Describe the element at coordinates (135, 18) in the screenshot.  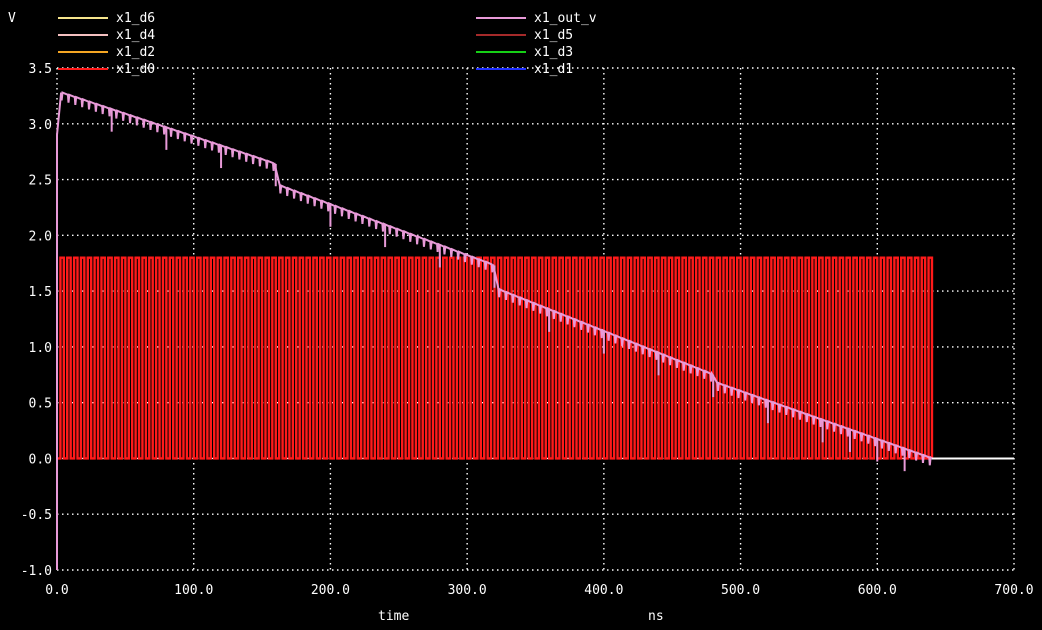
I see `legend-label-x1-d6: x1_d6` at that location.